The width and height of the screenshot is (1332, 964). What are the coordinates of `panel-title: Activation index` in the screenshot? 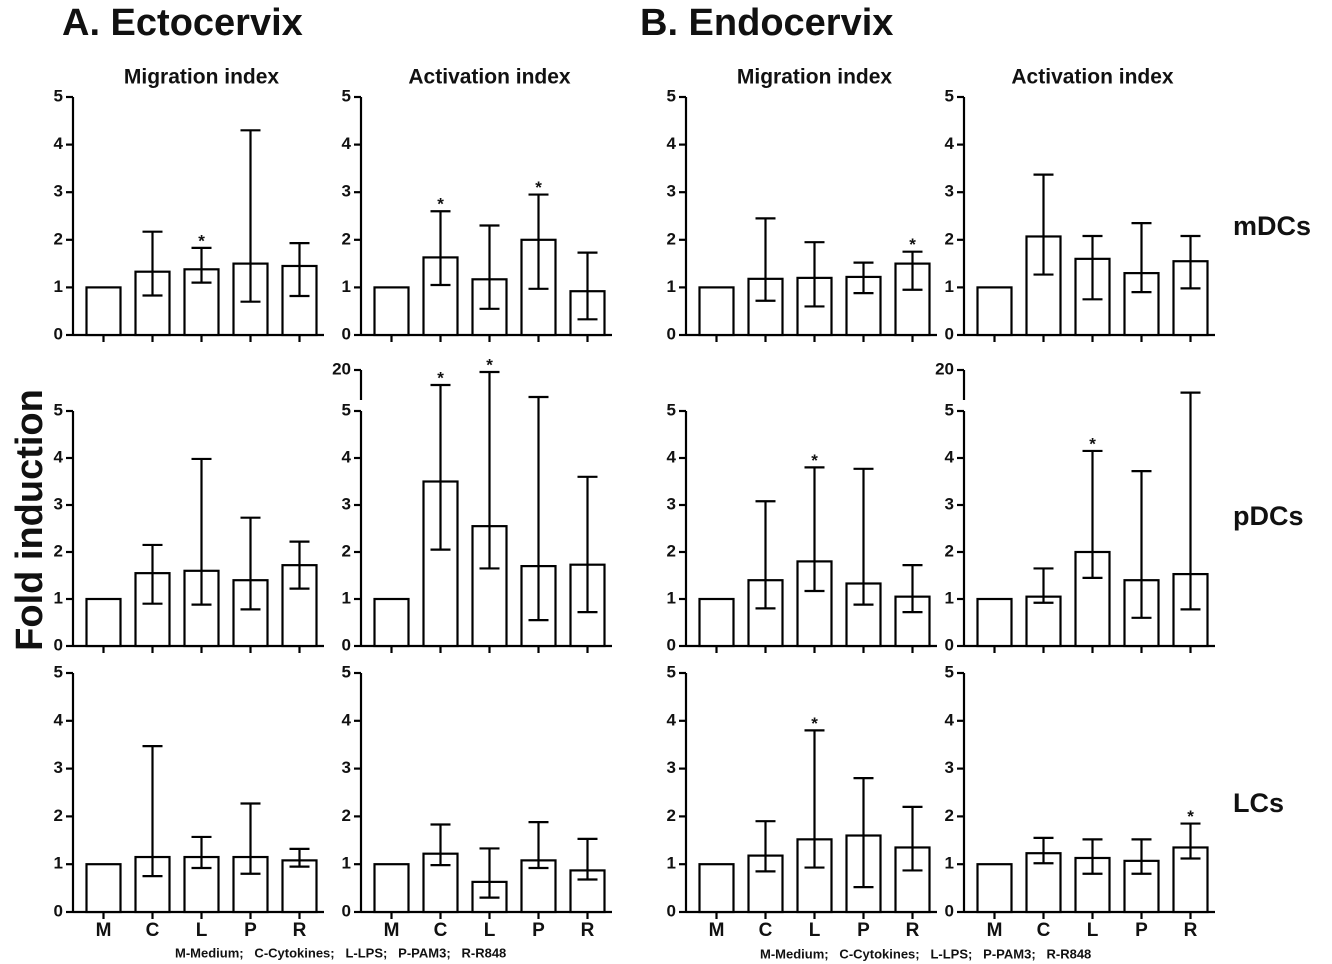 It's located at (1092, 77).